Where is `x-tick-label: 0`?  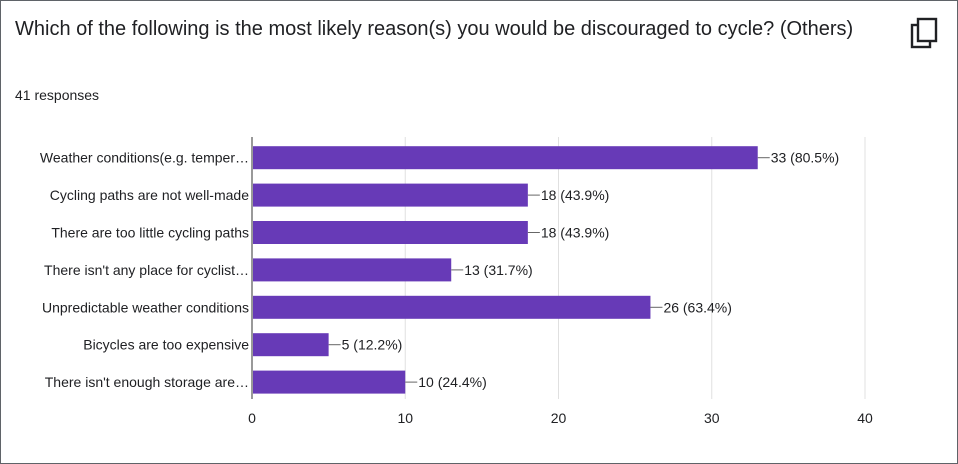 x-tick-label: 0 is located at coordinates (252, 418).